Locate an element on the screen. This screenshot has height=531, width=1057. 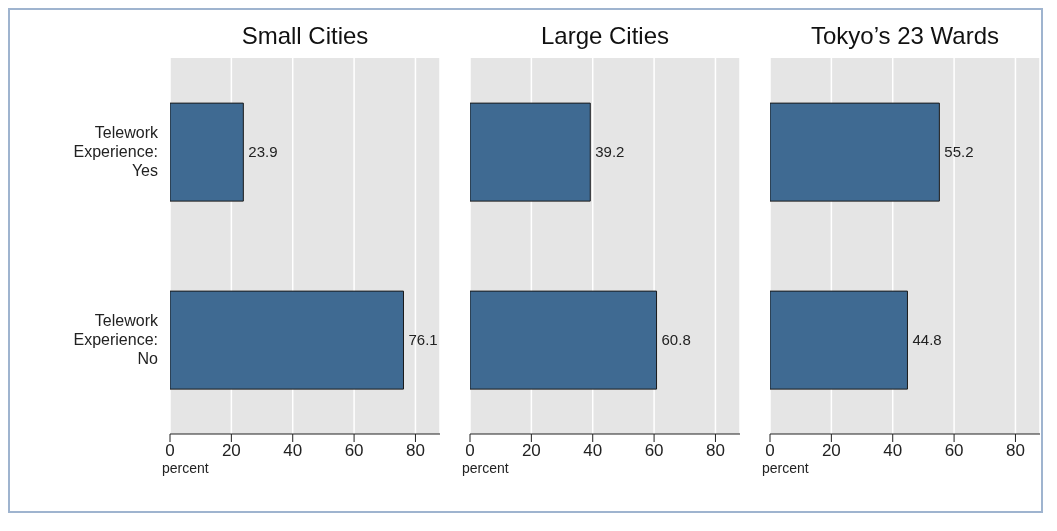
data-label: 55.2 is located at coordinates (959, 152).